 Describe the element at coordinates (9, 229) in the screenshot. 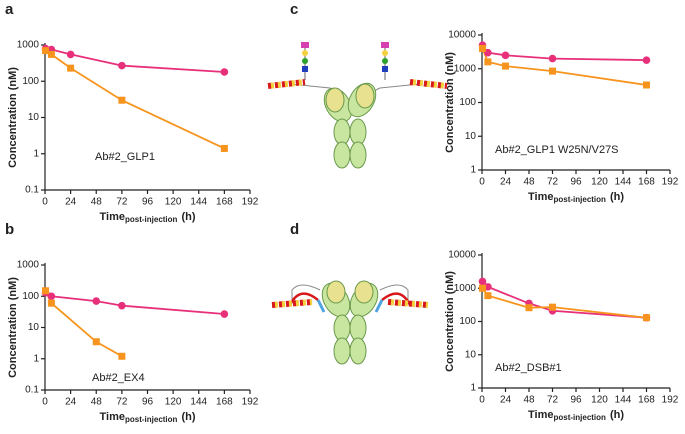

I see `panel-label: b` at that location.